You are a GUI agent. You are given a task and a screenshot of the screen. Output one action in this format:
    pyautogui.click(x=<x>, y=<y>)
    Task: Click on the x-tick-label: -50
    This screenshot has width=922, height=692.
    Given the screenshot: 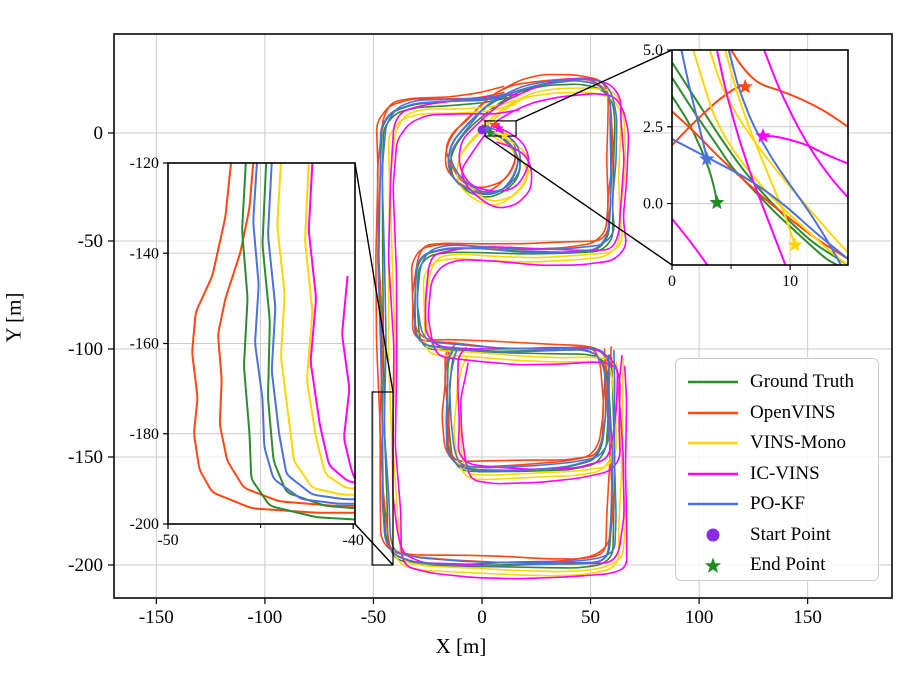 What is the action you would take?
    pyautogui.click(x=373, y=617)
    